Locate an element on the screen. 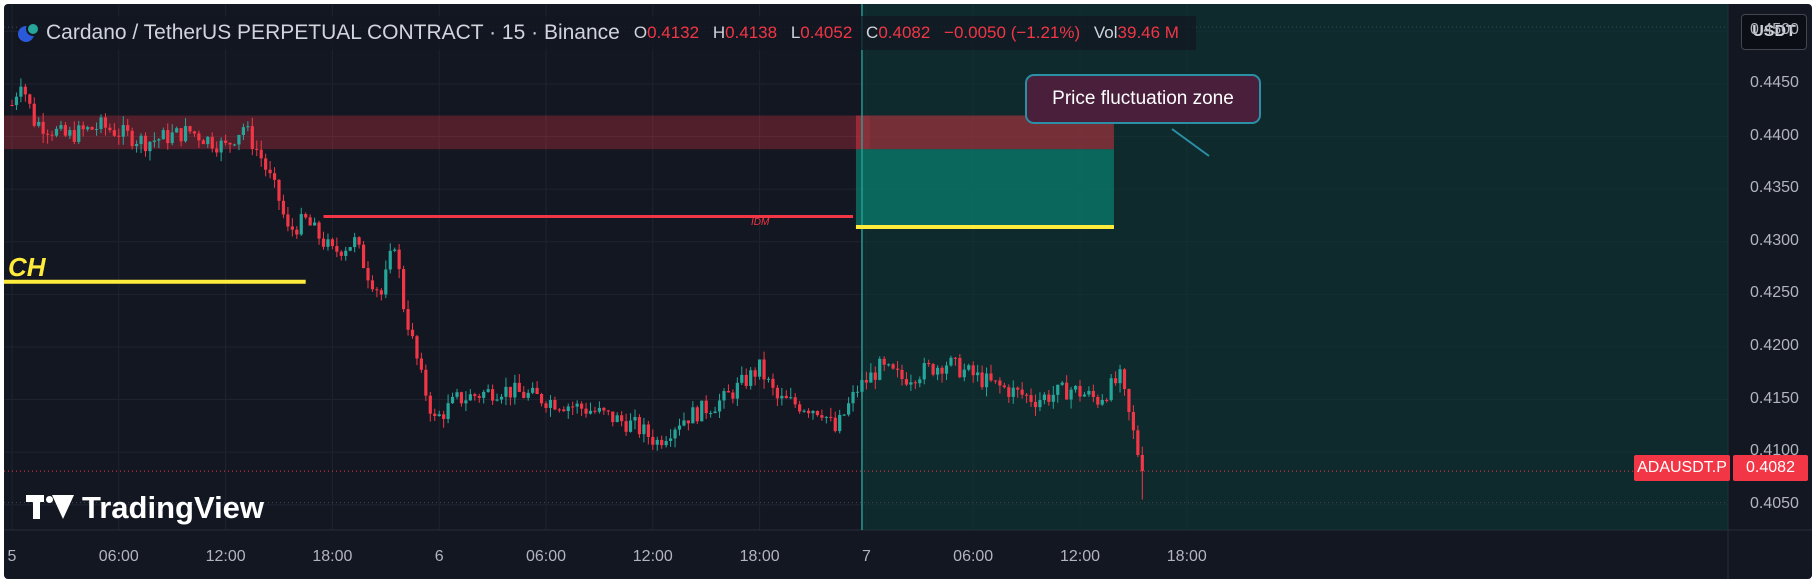  callout-pointer is located at coordinates (1190, 142).